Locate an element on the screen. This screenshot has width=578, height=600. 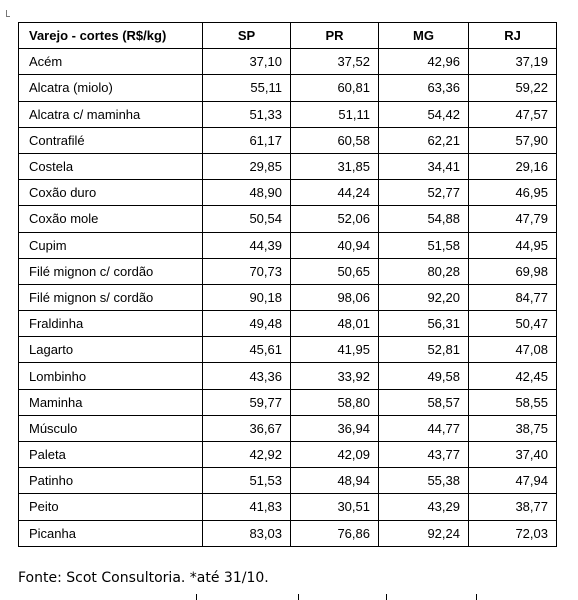
table-row: Costela 29,85 31,85 34,41 29,16 is located at coordinates (287, 166).